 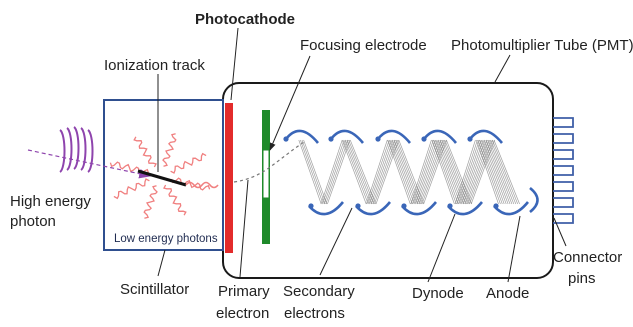 I want to click on leader-primary-electron, so click(x=244, y=228).